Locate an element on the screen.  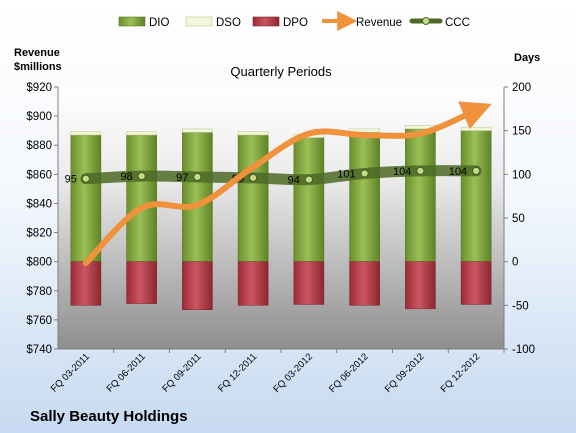
legend-label-dso: DSO is located at coordinates (228, 23).